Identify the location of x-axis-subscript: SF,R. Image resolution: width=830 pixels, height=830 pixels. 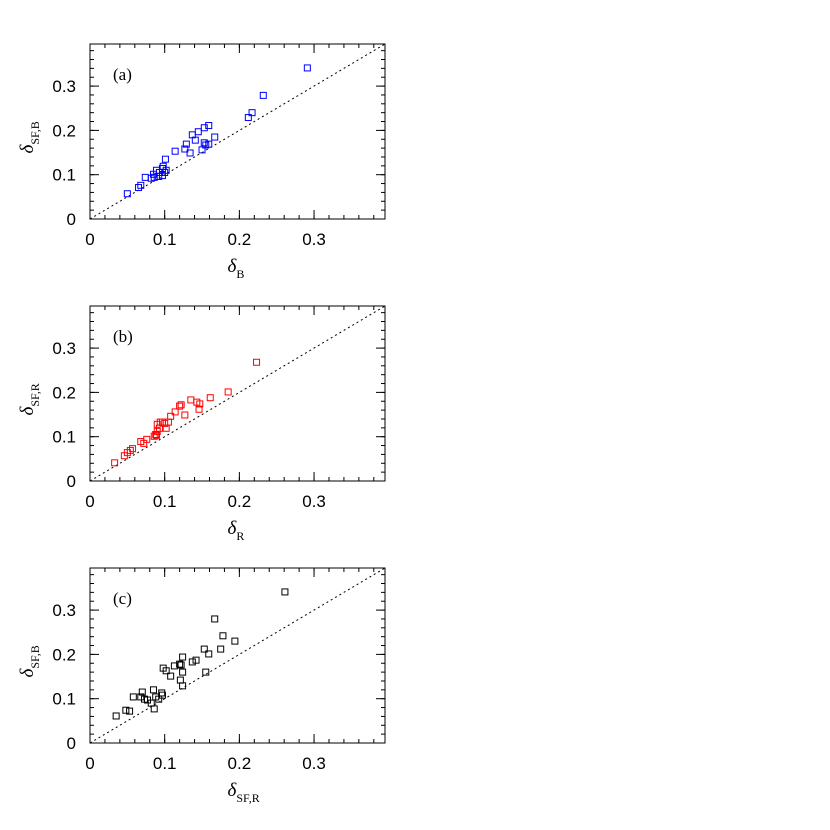
(247, 798).